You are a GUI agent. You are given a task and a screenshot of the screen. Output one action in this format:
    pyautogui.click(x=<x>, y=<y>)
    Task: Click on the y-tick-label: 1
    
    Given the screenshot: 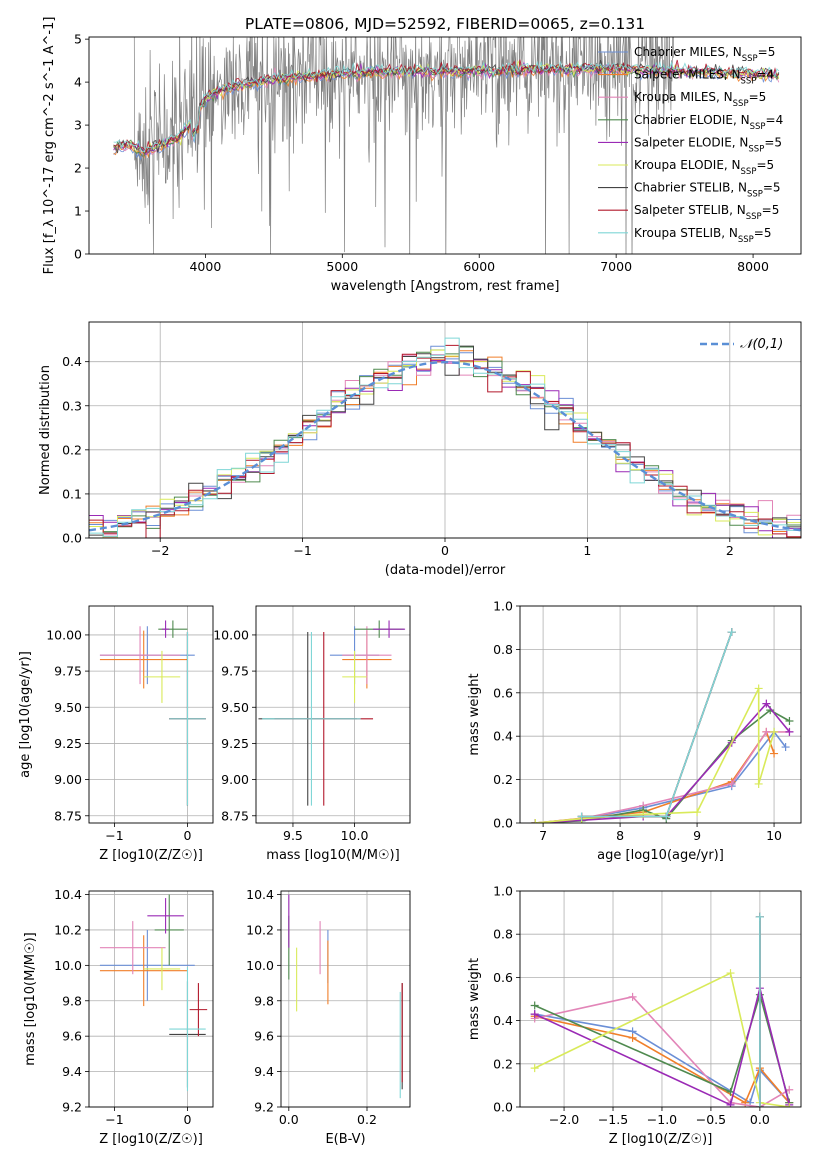 What is the action you would take?
    pyautogui.click(x=78, y=211)
    